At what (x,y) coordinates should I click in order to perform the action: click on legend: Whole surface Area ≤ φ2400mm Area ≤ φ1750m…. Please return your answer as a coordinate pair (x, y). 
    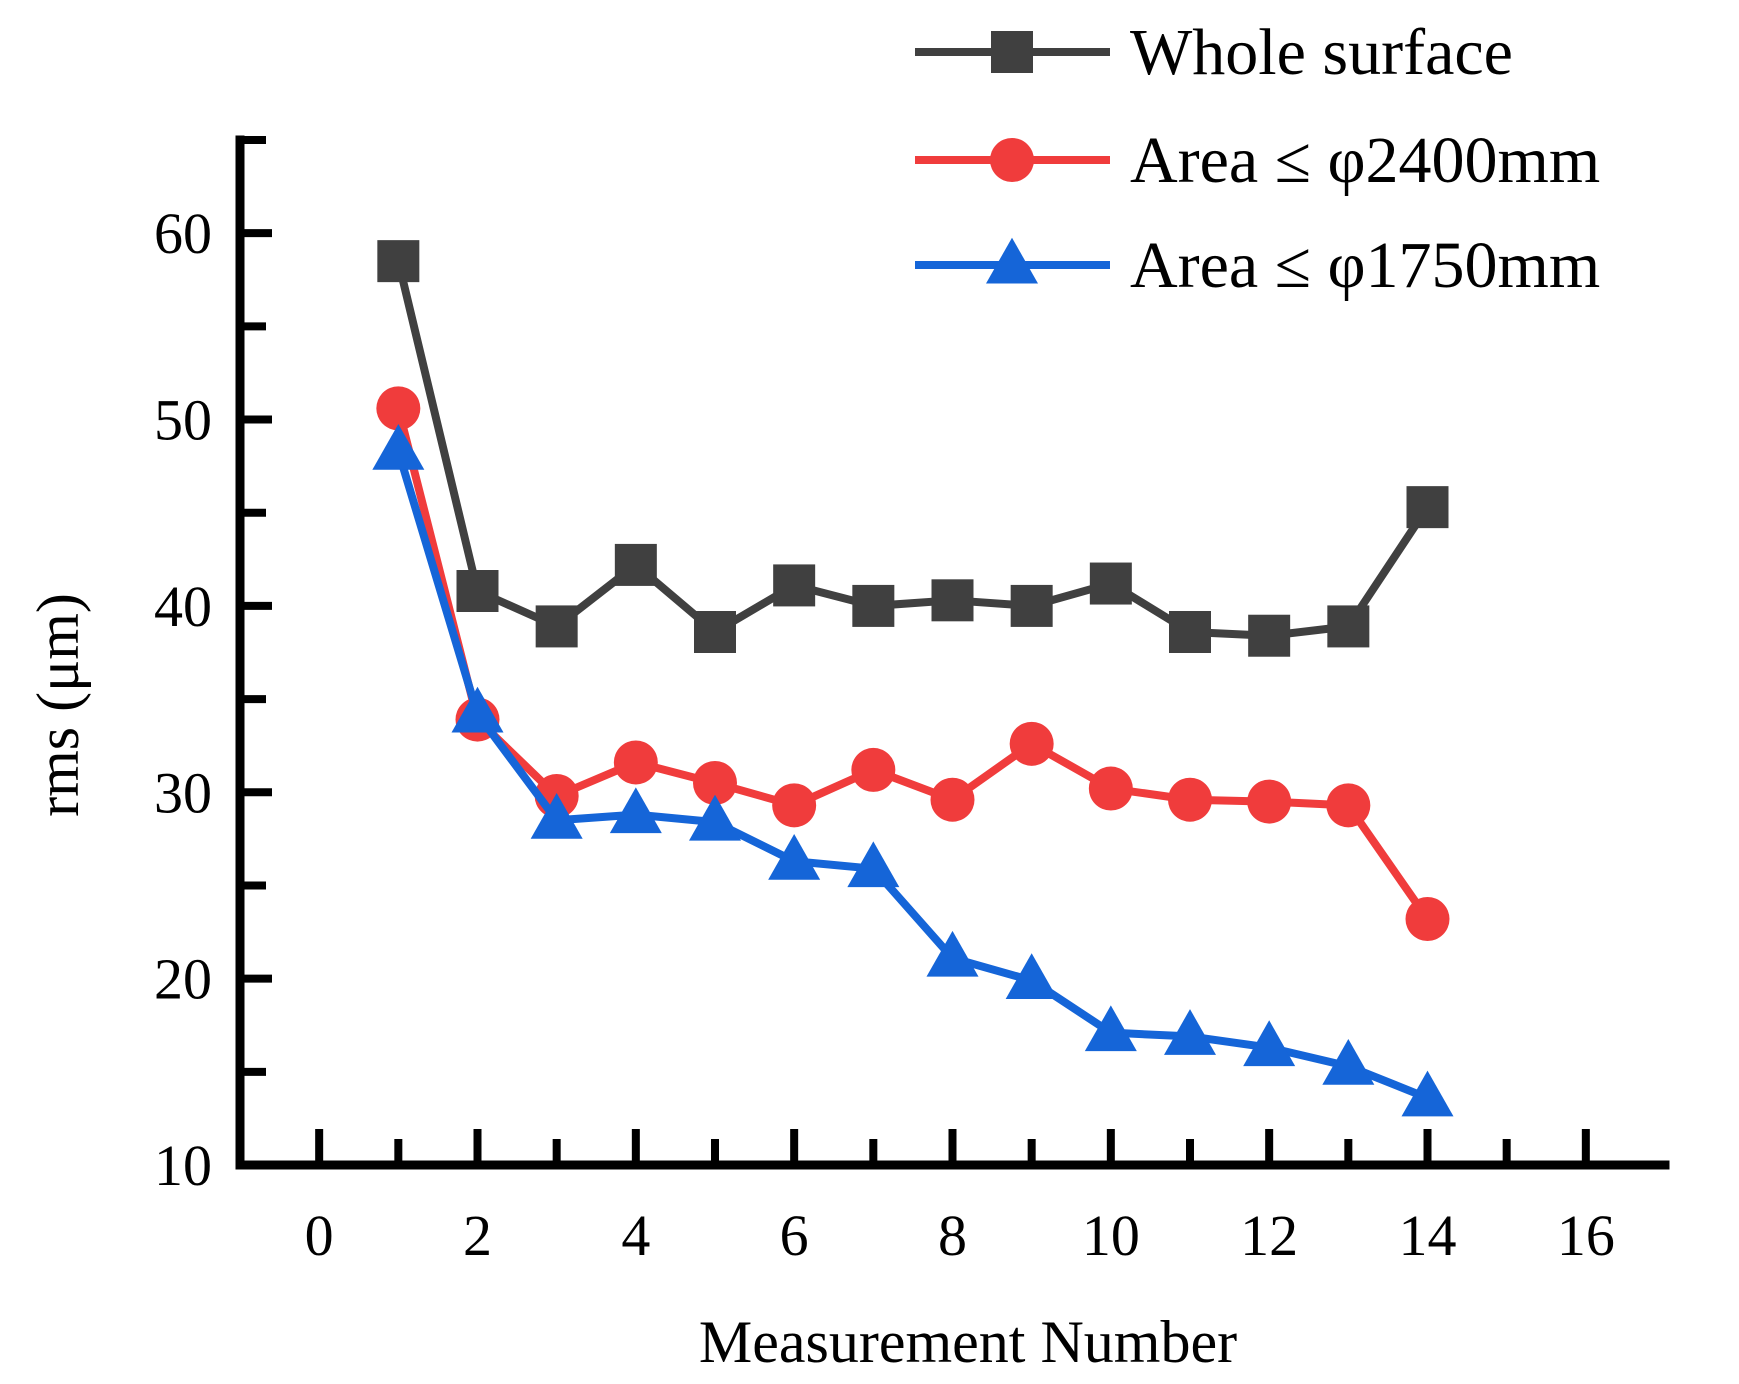
    Looking at the image, I should click on (1257, 159).